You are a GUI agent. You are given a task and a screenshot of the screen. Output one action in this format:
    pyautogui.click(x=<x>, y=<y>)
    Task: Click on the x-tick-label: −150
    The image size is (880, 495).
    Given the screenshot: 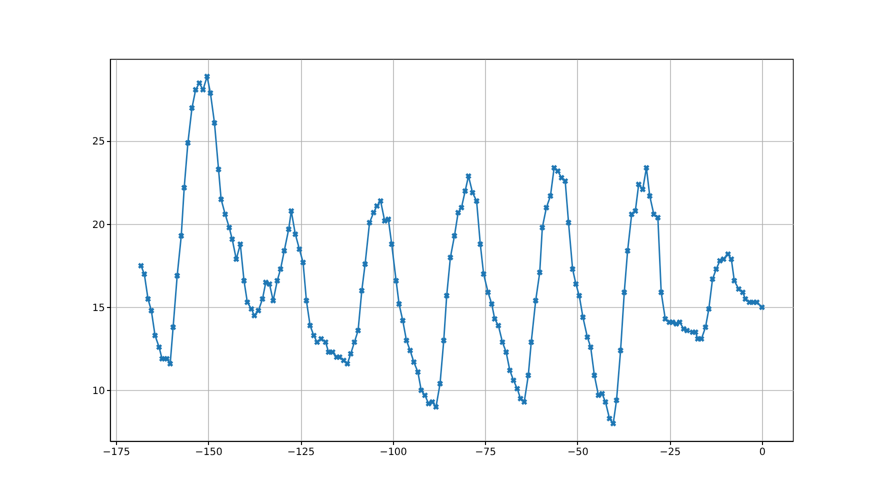 What is the action you would take?
    pyautogui.click(x=208, y=452)
    